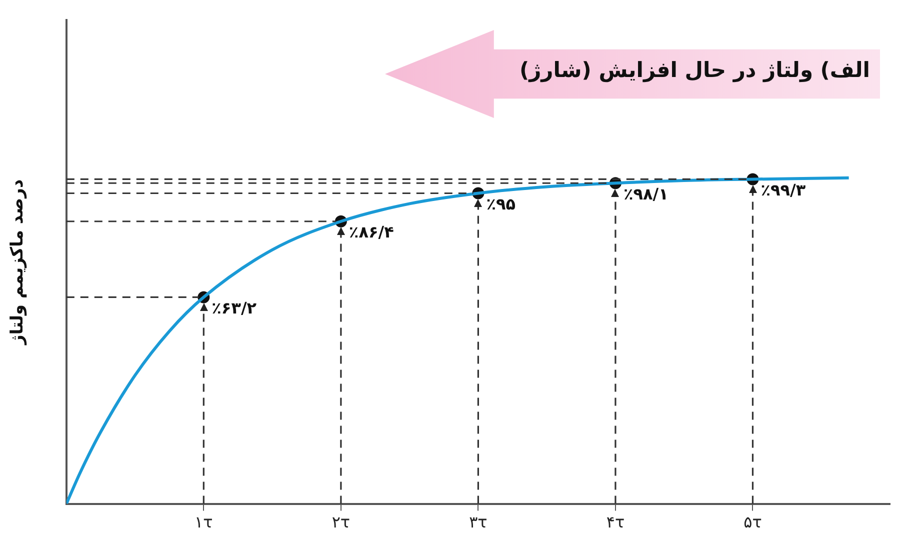 Image resolution: width=904 pixels, height=536 pixels. I want to click on data-label: ٪۹۸/۱, so click(645, 194).